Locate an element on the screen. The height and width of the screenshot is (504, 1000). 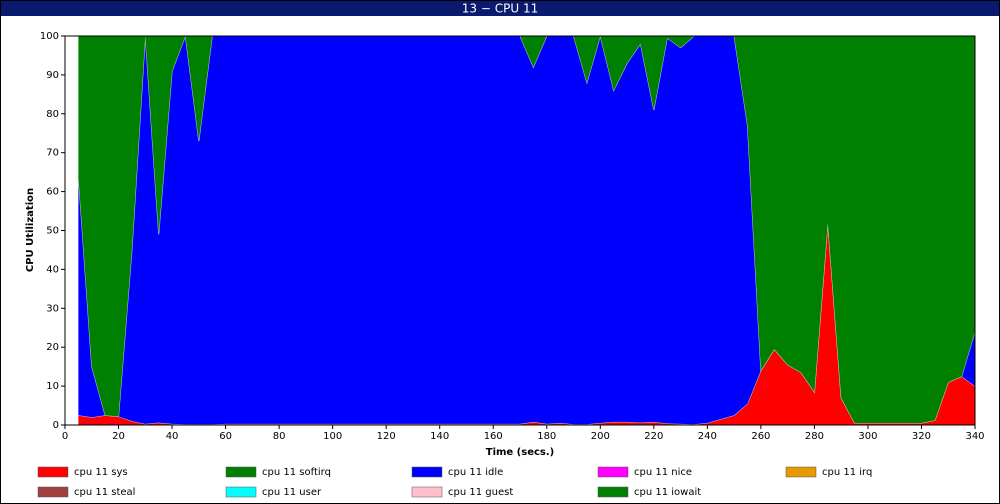
legend-label: cpu 11 user is located at coordinates (292, 492).